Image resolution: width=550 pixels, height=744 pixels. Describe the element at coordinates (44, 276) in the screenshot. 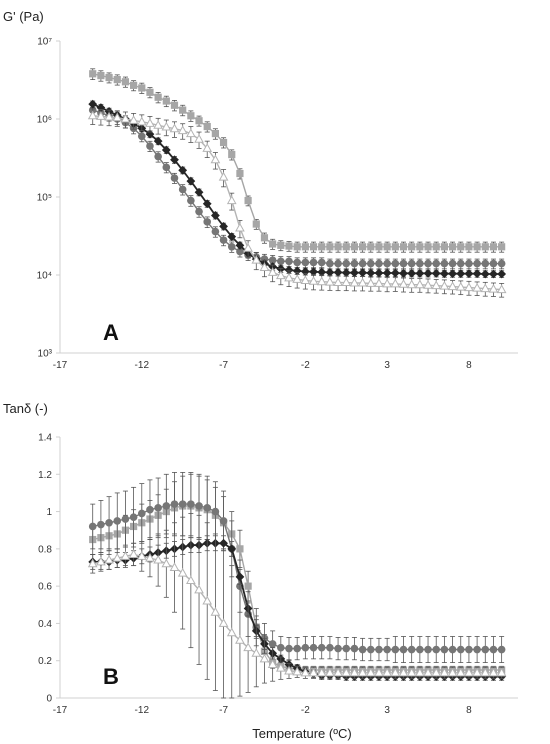

I see `panel-a-y-tick-label: 10⁴` at that location.